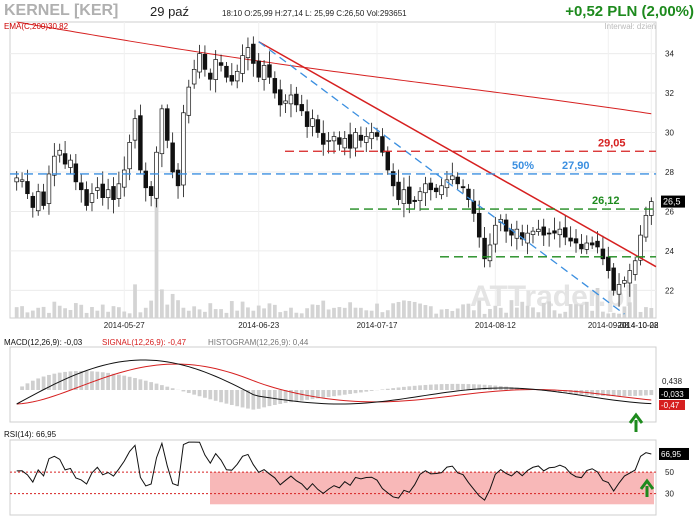 The image size is (700, 522). What do you see at coordinates (669, 133) in the screenshot?
I see `price-y-tick: 30` at bounding box center [669, 133].